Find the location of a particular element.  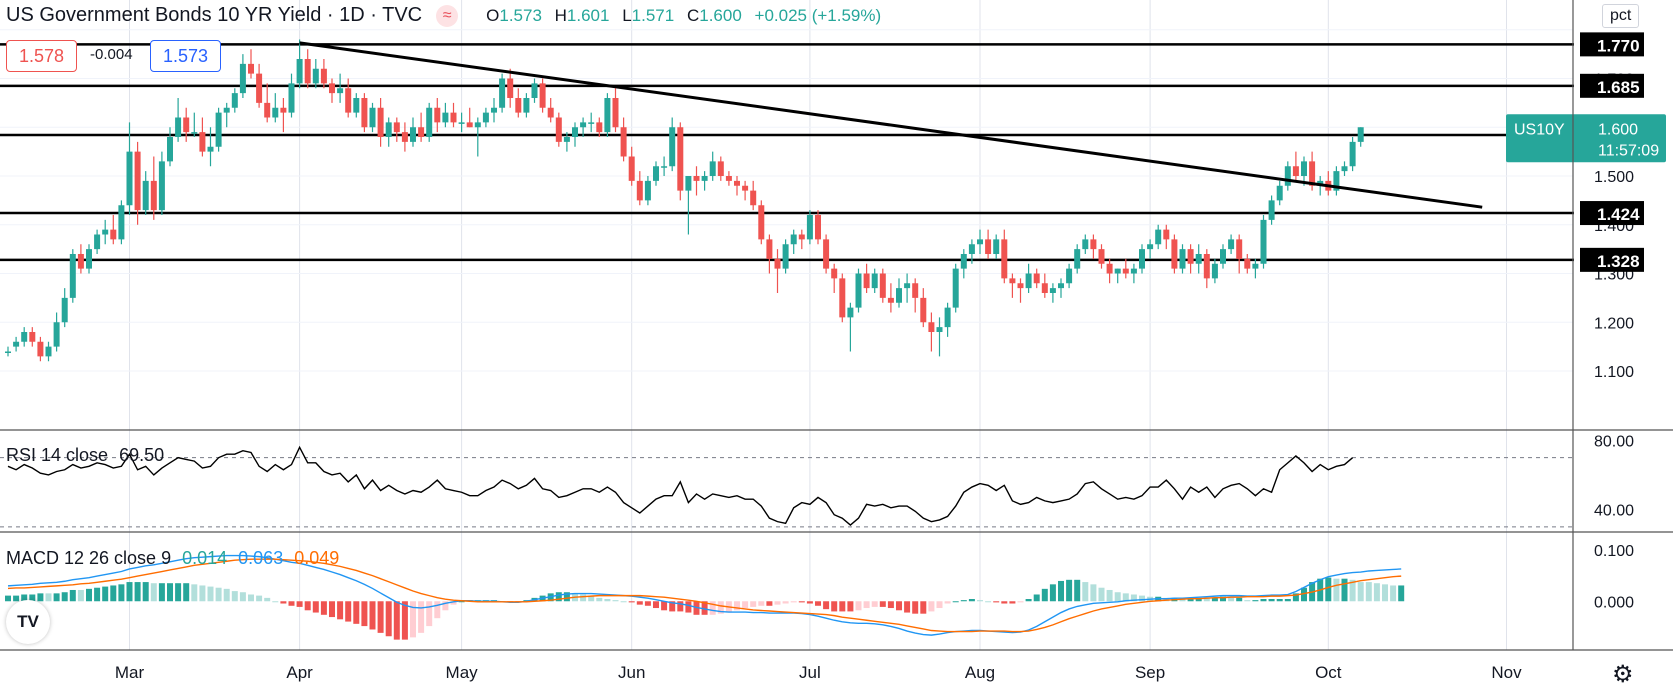

time-tick-label: Aug is located at coordinates (980, 672).